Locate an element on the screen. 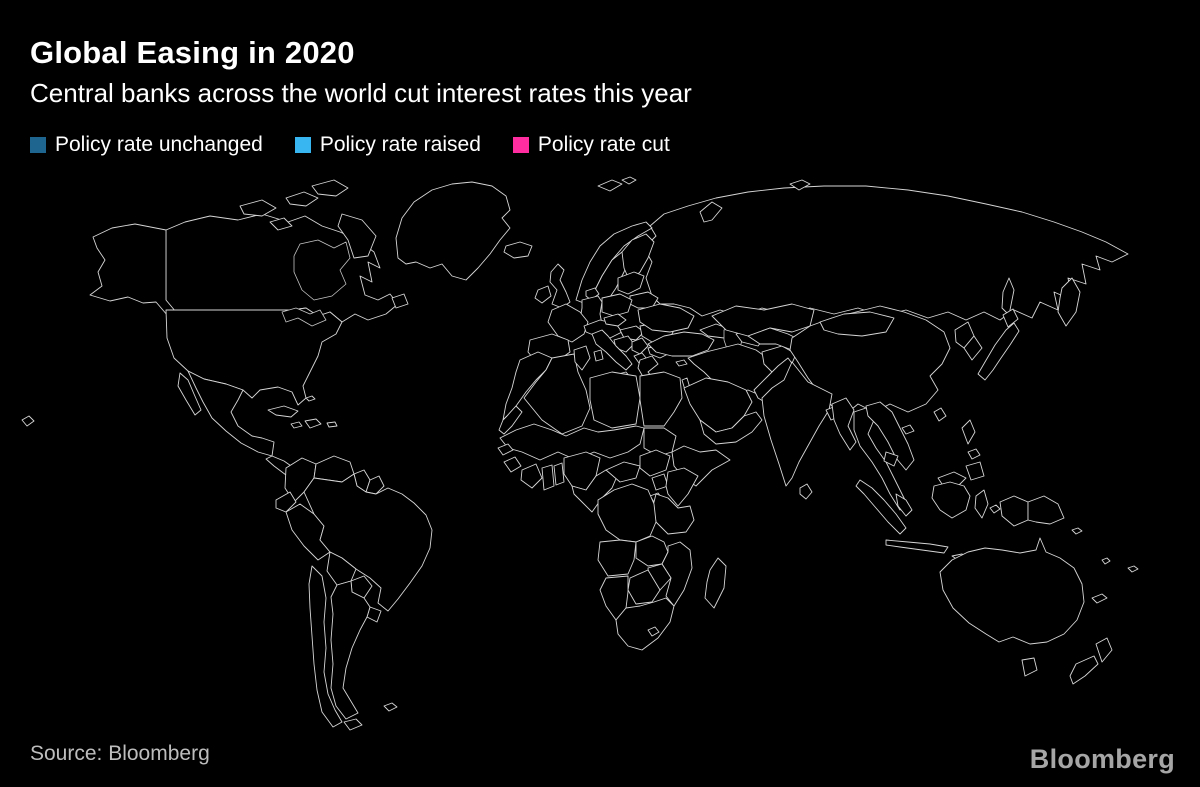  country-baltics is located at coordinates (631, 283).